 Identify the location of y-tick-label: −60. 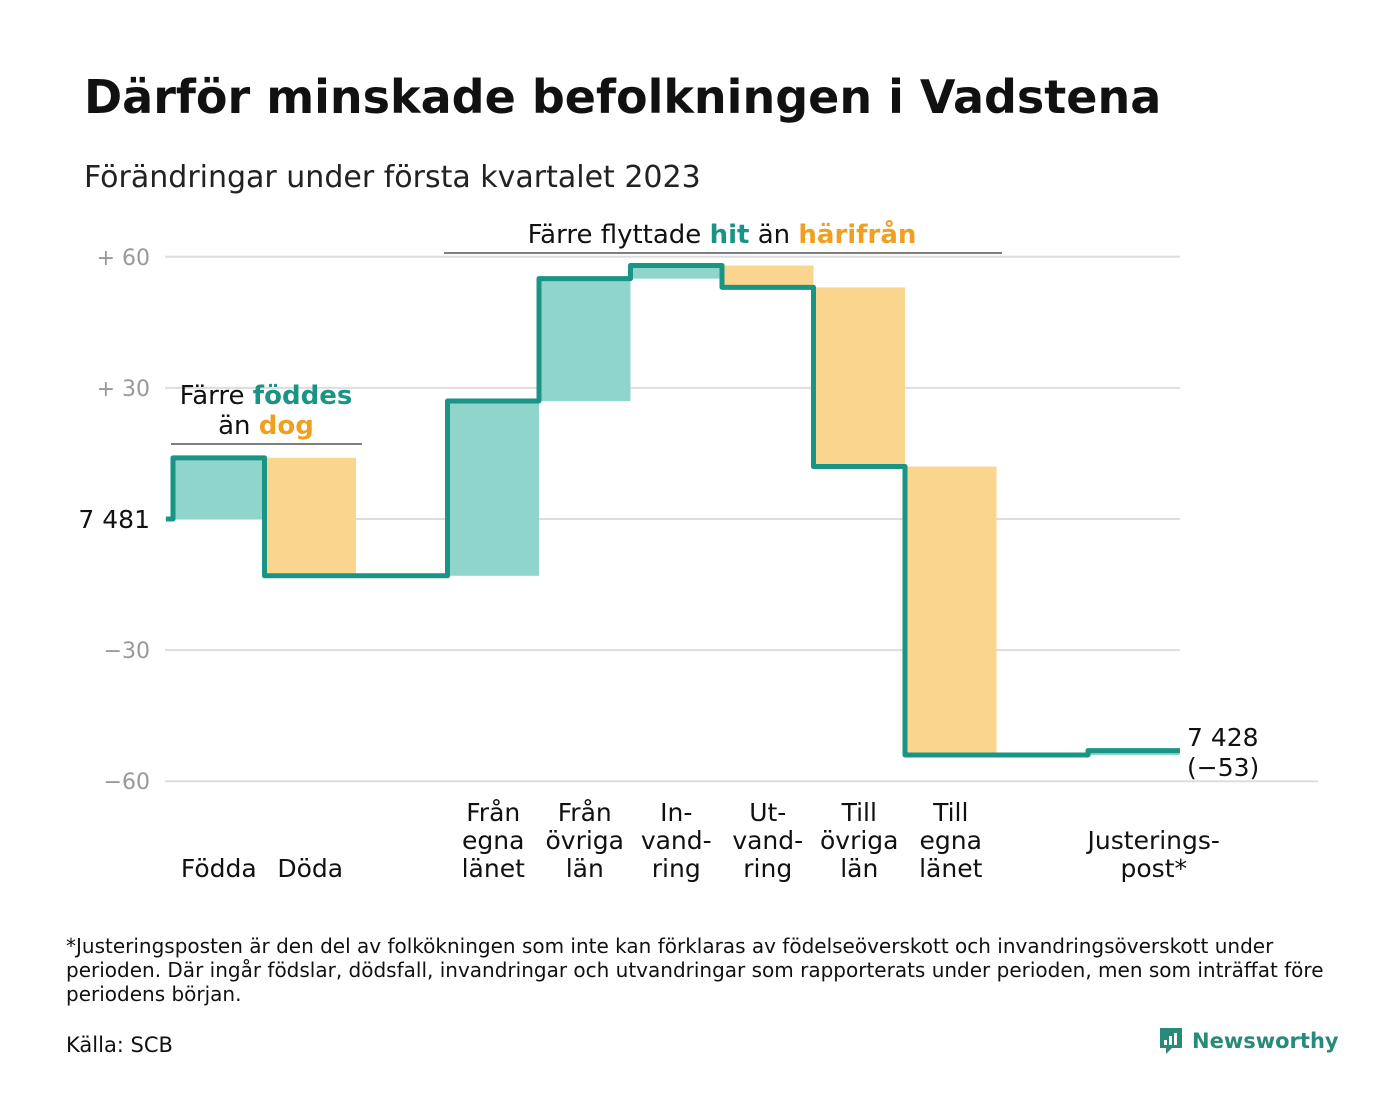
(127, 782).